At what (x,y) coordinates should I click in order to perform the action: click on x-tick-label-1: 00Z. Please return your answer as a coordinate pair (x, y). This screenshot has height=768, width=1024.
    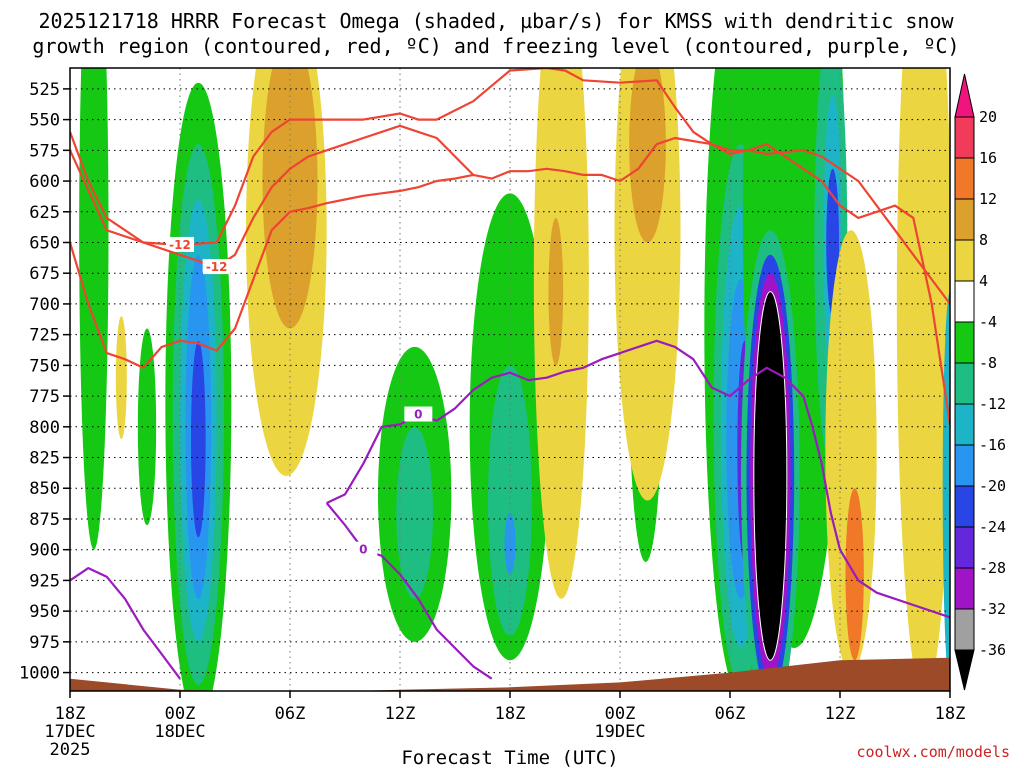
    Looking at the image, I should click on (180, 714).